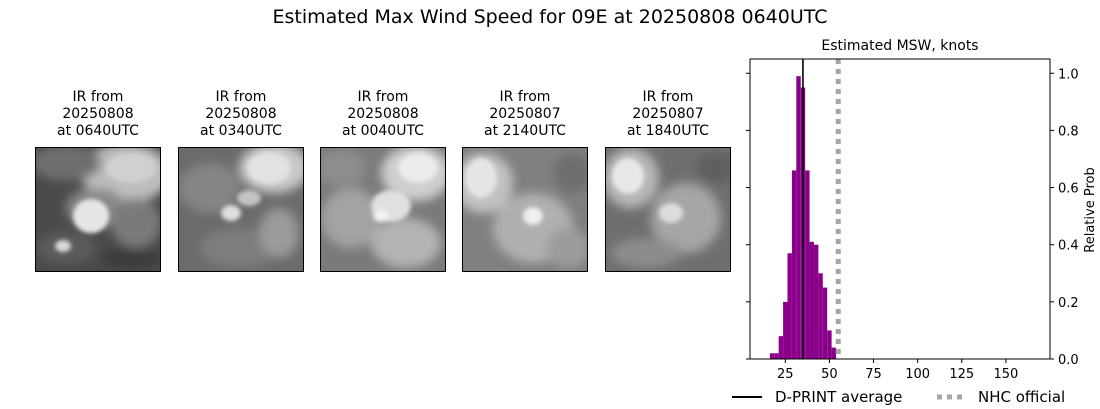 The height and width of the screenshot is (409, 1100). I want to click on ir-panel-5: IR from 20250807 at 1840UTC, so click(668, 180).